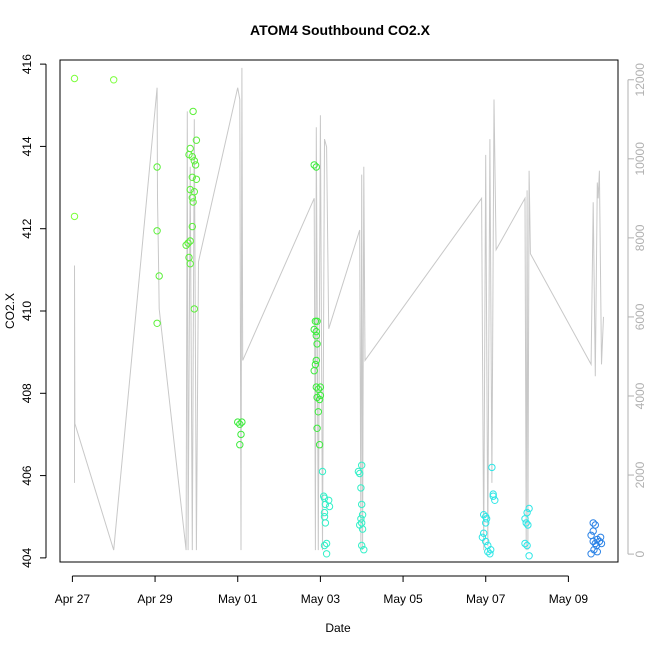 This screenshot has width=650, height=650. What do you see at coordinates (640, 553) in the screenshot?
I see `y2-tick-label: 0` at bounding box center [640, 553].